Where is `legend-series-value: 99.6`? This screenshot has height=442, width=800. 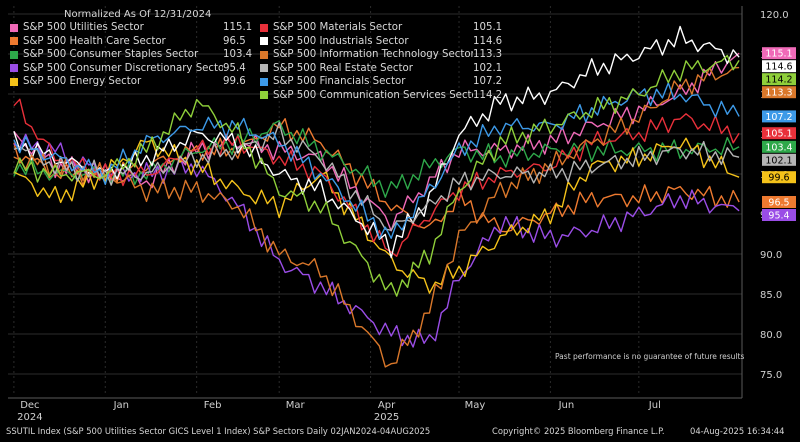 legend-series-value: 99.6 is located at coordinates (234, 82).